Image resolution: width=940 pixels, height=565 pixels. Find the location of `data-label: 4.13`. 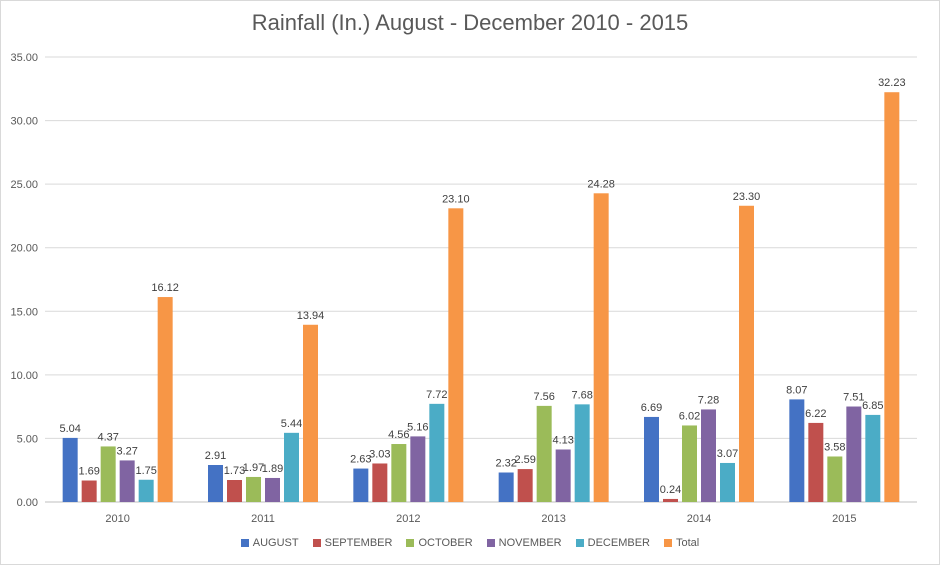

data-label: 4.13 is located at coordinates (562, 440).